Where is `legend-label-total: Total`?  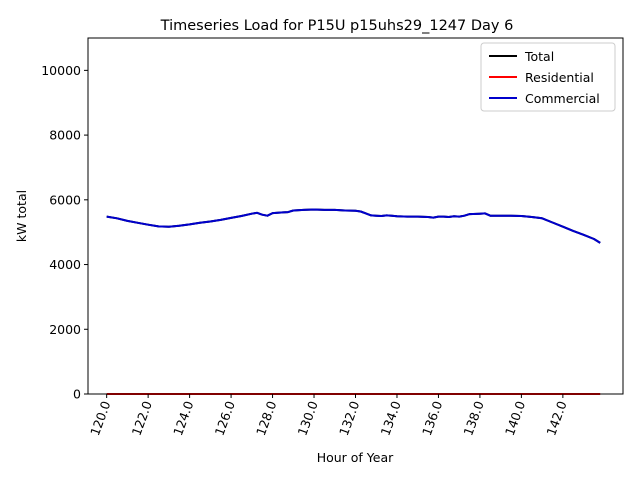
legend-label-total: Total is located at coordinates (539, 56).